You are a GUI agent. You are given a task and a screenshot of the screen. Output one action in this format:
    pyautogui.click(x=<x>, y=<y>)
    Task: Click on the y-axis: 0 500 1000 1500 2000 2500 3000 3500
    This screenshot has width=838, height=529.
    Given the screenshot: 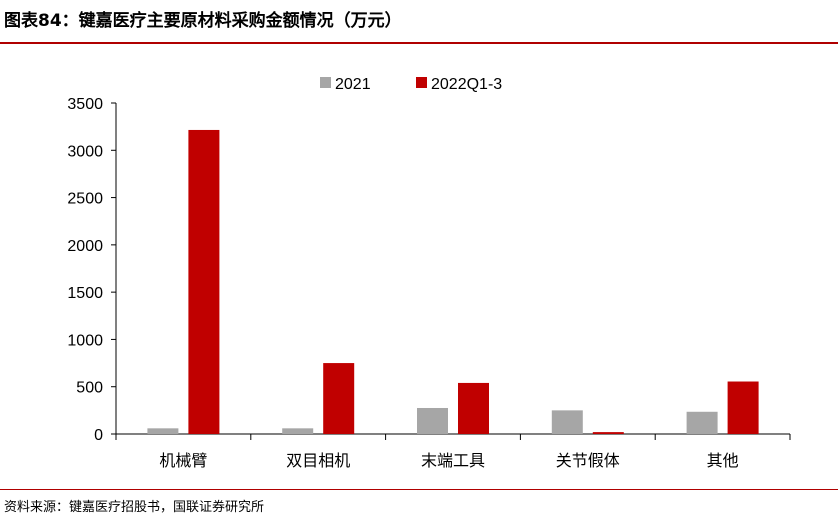 What is the action you would take?
    pyautogui.click(x=92, y=270)
    